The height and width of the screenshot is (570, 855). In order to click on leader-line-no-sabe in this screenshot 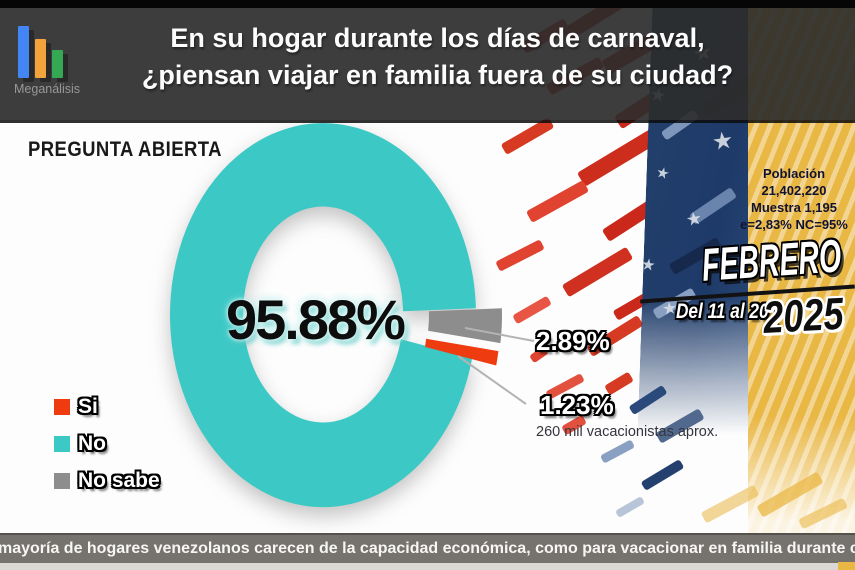, I will do `click(499, 334)`.